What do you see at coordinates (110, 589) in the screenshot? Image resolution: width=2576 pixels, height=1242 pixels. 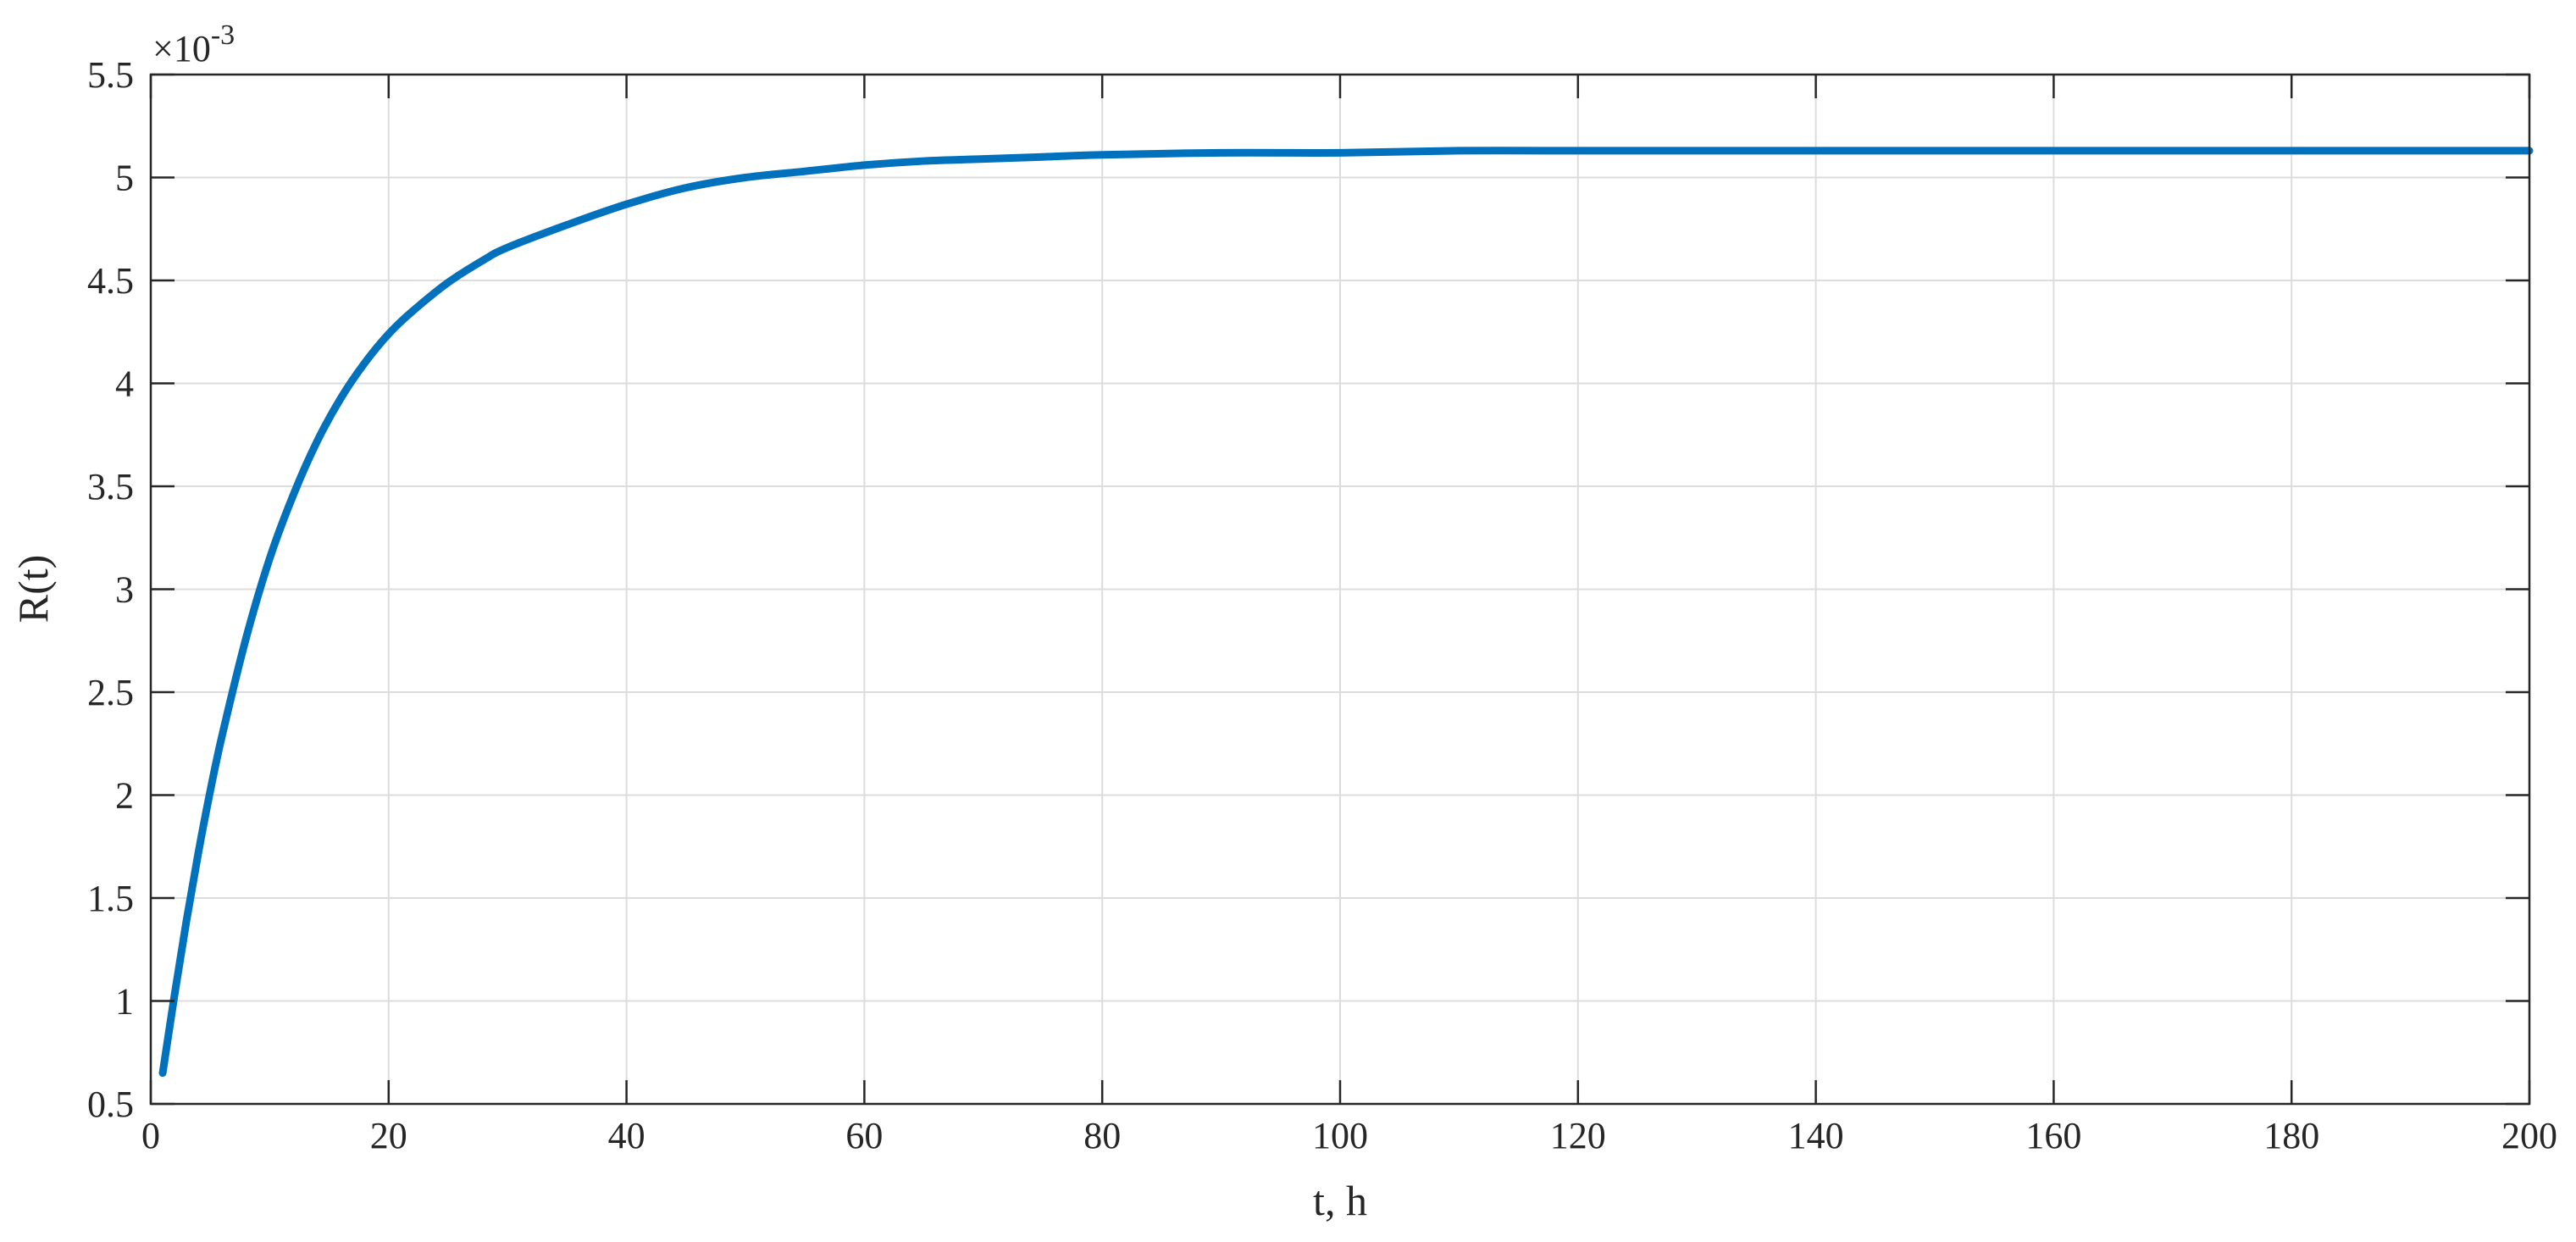 I see `y-tick-labels: 0.5 1 1.5 2 2.5 3 3.5 4 4.5 5 5.5` at bounding box center [110, 589].